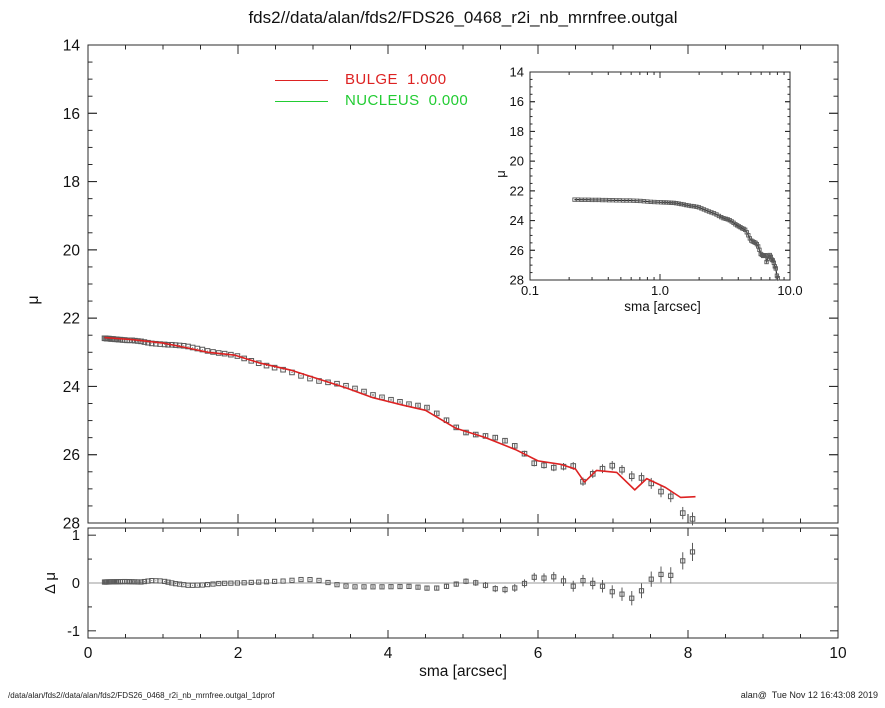 The image size is (885, 708). What do you see at coordinates (688, 653) in the screenshot?
I see `x-tick-label: 8` at bounding box center [688, 653].